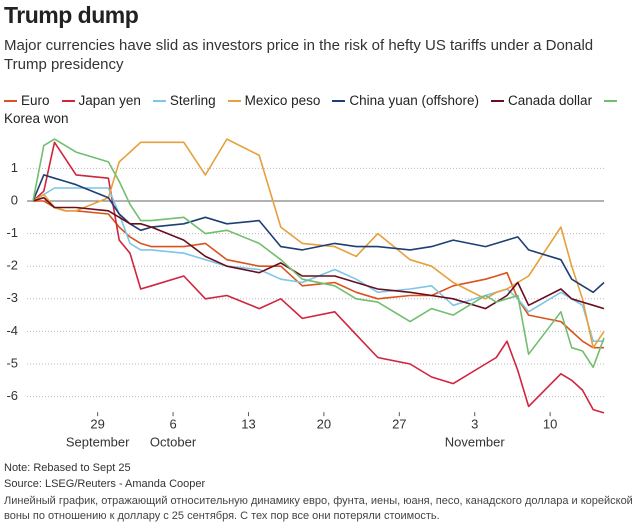  What do you see at coordinates (192, 100) in the screenshot?
I see `legend-label: Sterling` at bounding box center [192, 100].